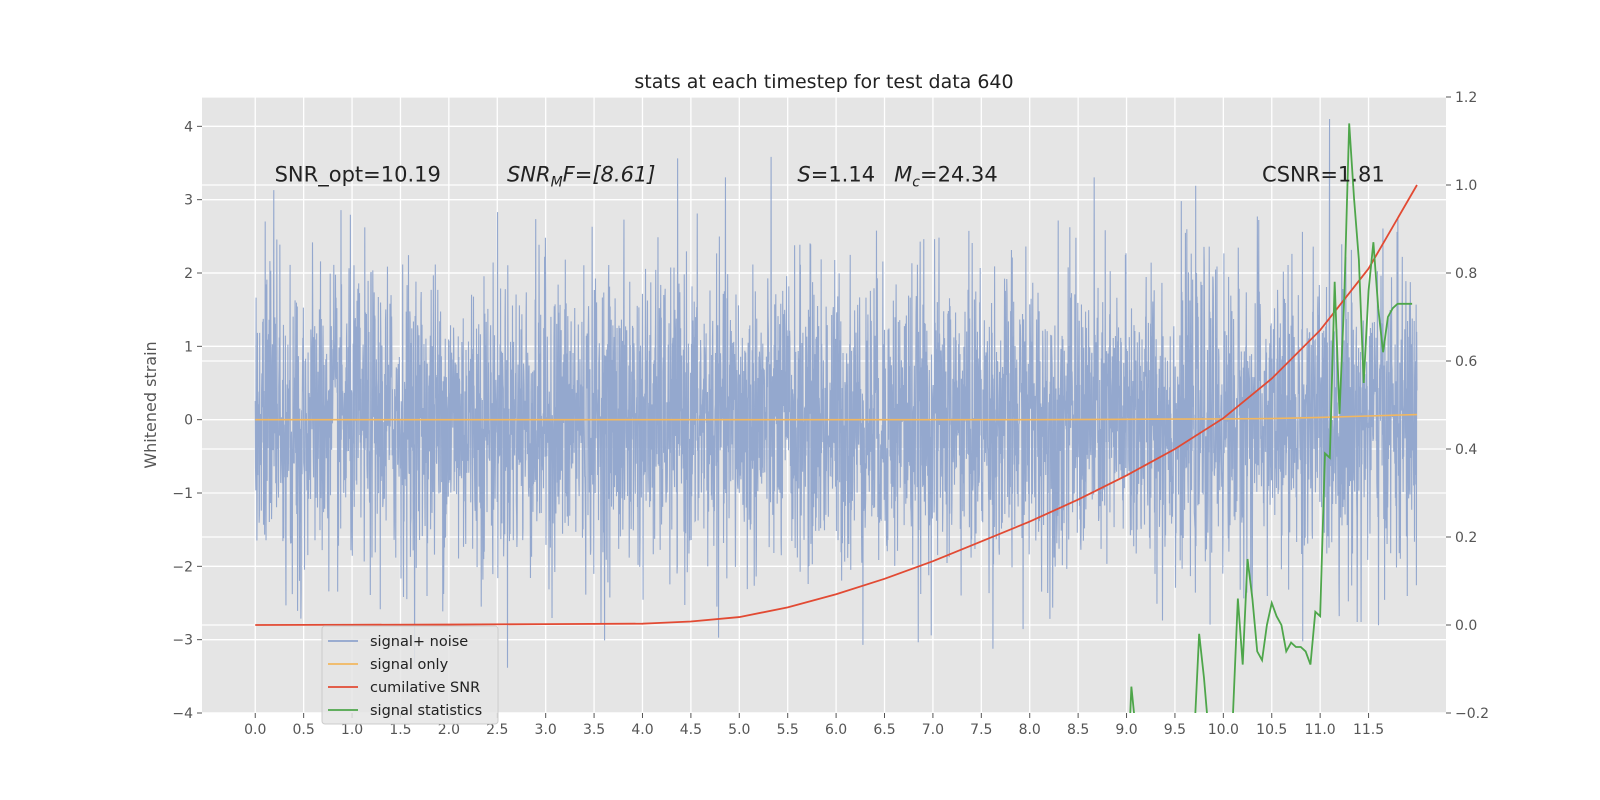 The height and width of the screenshot is (800, 1600). What do you see at coordinates (1466, 186) in the screenshot?
I see `y-right-tick-label: 1.0` at bounding box center [1466, 186].